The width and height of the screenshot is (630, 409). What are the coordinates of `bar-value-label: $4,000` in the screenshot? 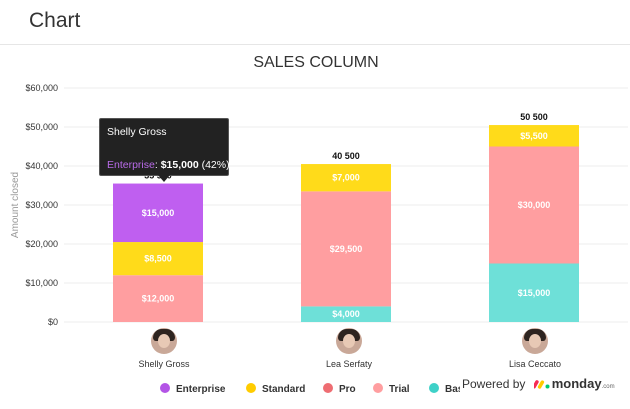 It's located at (346, 314).